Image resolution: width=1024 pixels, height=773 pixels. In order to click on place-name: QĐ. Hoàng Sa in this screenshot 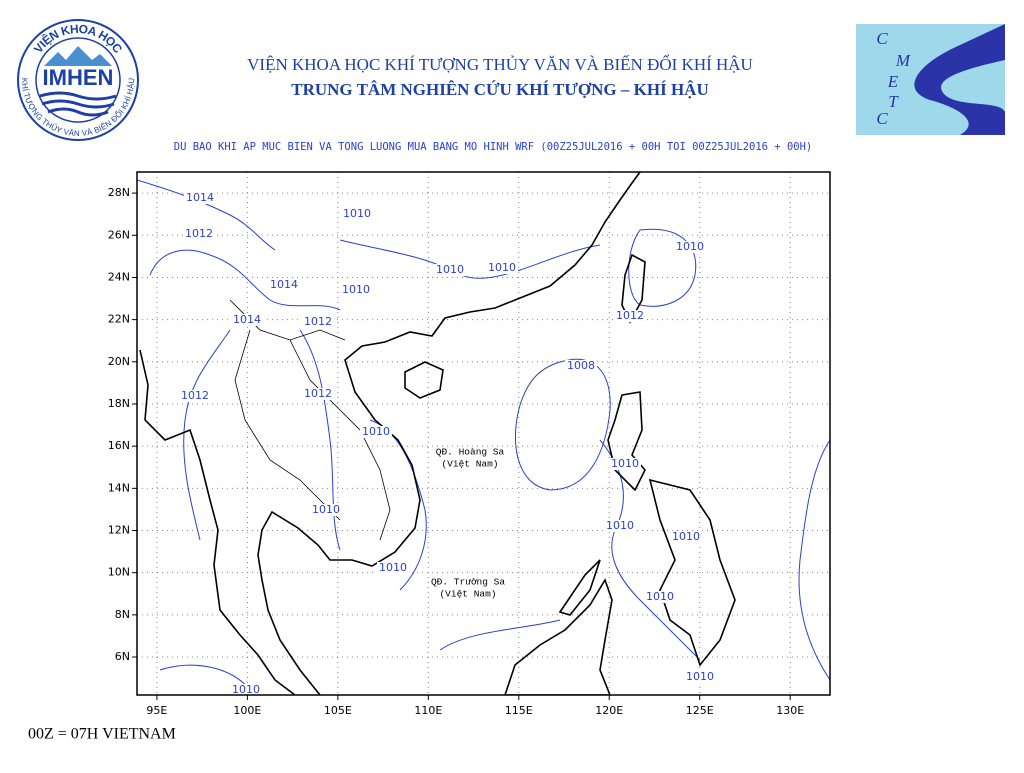, I will do `click(470, 452)`.